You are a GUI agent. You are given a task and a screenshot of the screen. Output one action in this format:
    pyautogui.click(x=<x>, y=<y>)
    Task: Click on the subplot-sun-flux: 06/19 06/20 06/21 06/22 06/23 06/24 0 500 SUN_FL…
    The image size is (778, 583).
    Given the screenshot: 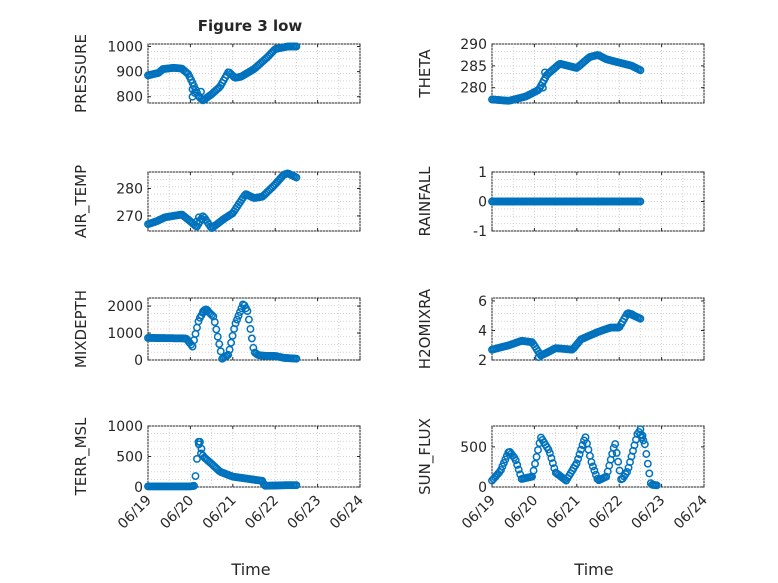 What is the action you would take?
    pyautogui.click(x=563, y=475)
    